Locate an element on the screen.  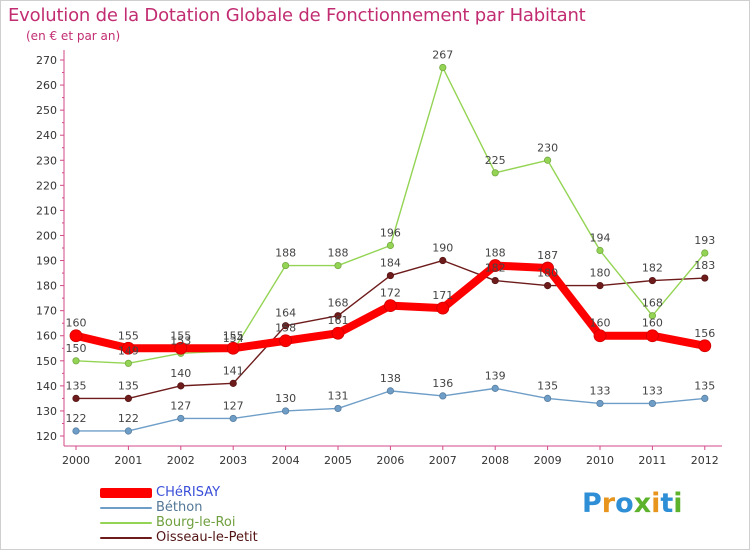
logo-letter: t is located at coordinates (667, 503).